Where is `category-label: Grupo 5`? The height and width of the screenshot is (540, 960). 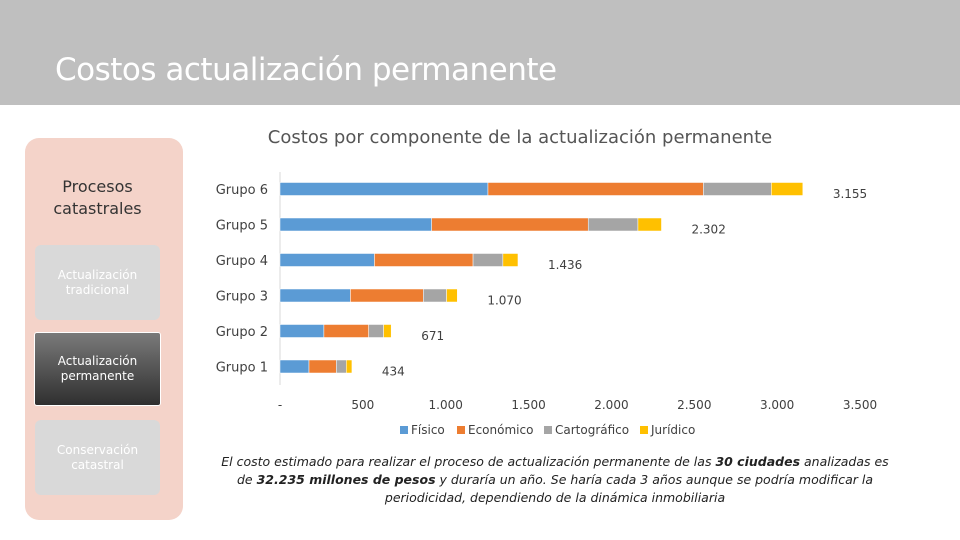
category-label: Grupo 5 is located at coordinates (242, 226).